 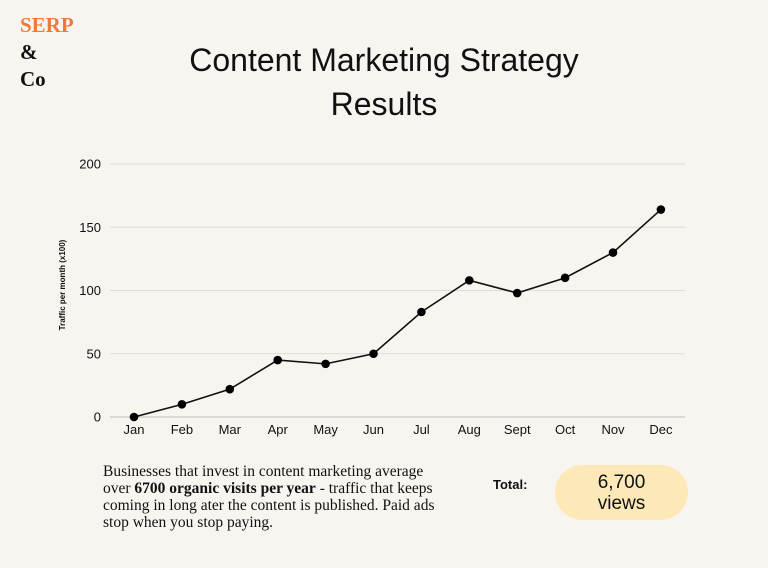 I want to click on total-value: 6,700, so click(x=621, y=482).